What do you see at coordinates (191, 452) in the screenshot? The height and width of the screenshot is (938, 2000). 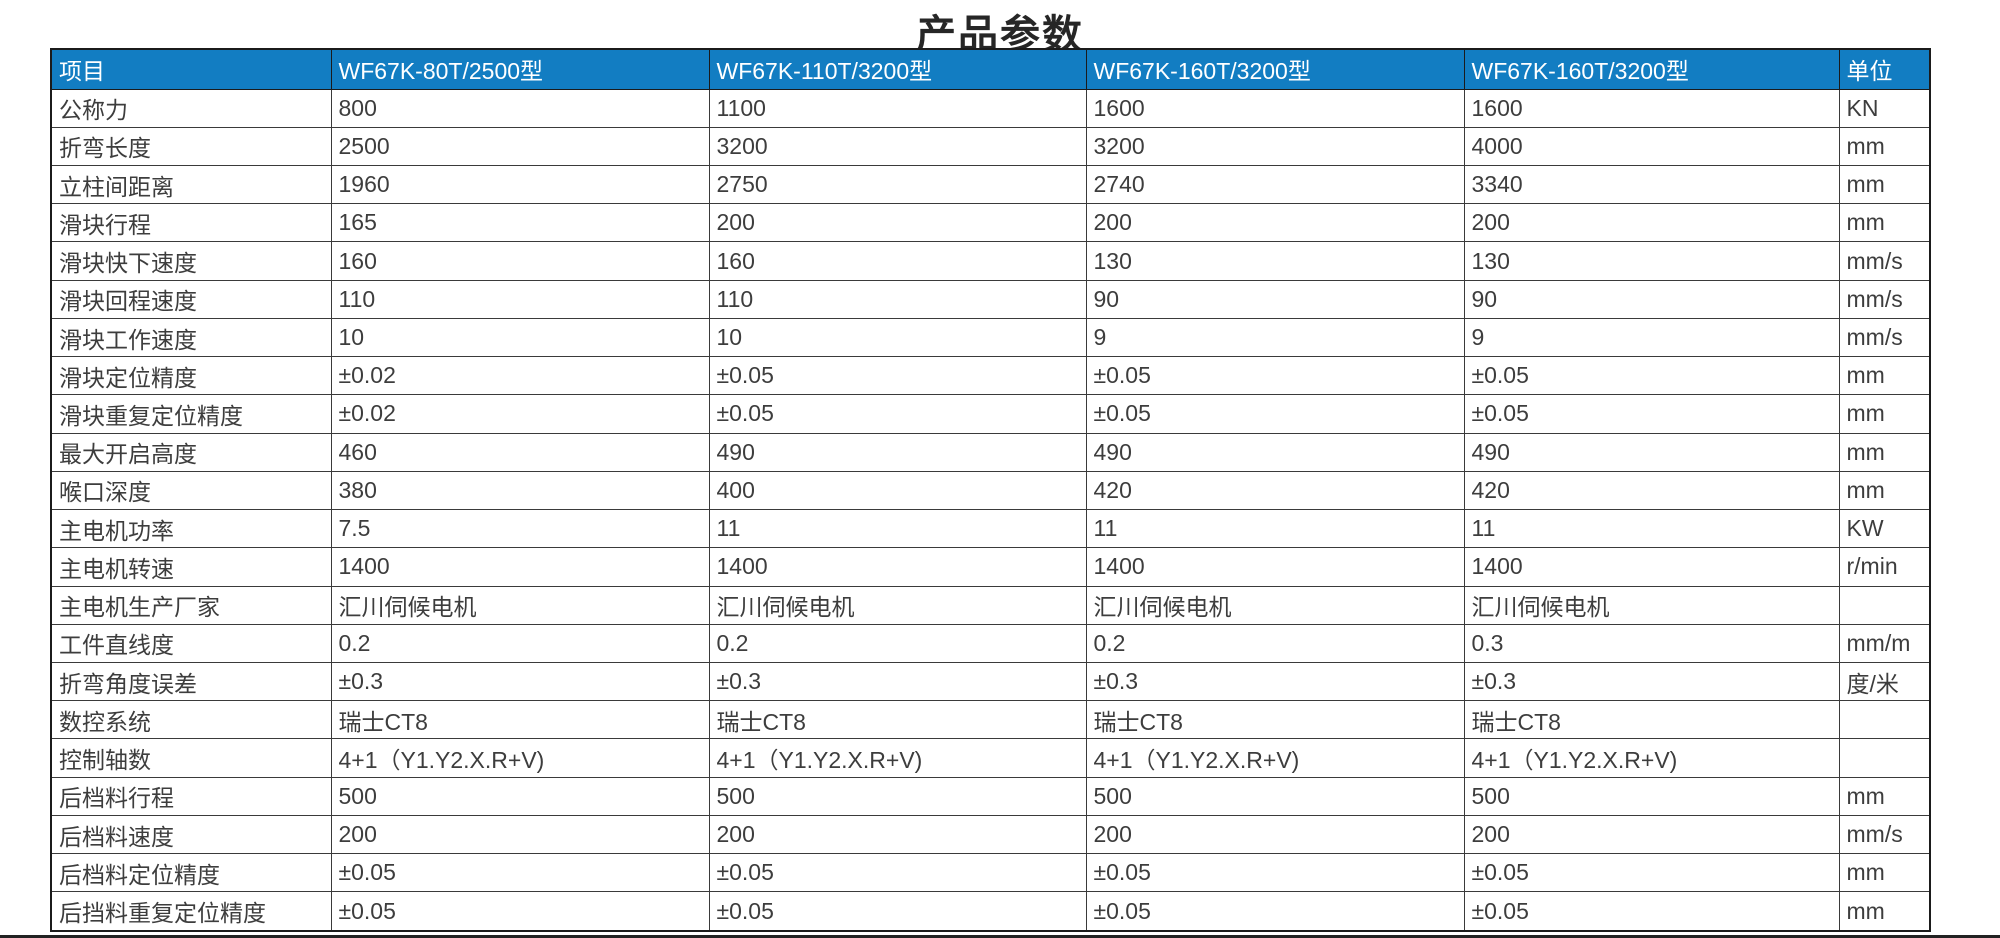 I see `row-label-cell: 最大开启高度` at bounding box center [191, 452].